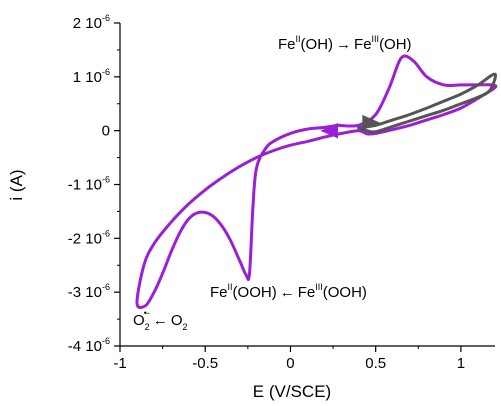  Describe the element at coordinates (160, 320) in the screenshot. I see `annotation-oxygen: O2•- ← O2` at that location.